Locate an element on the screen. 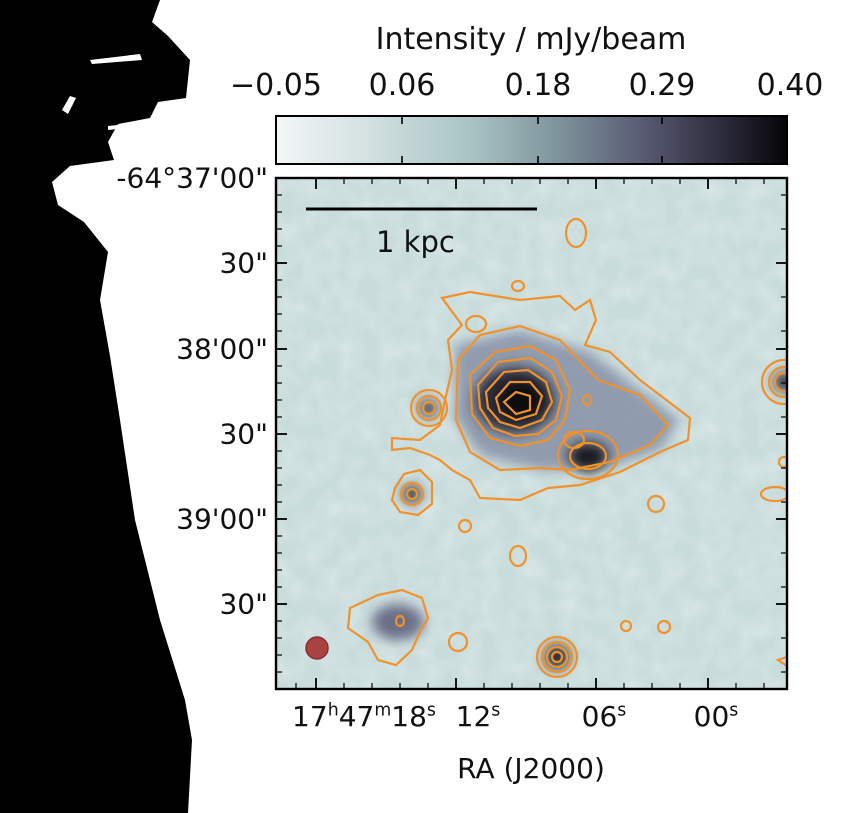 The image size is (850, 813). x-axis-title: RA (J2000) is located at coordinates (531, 768).